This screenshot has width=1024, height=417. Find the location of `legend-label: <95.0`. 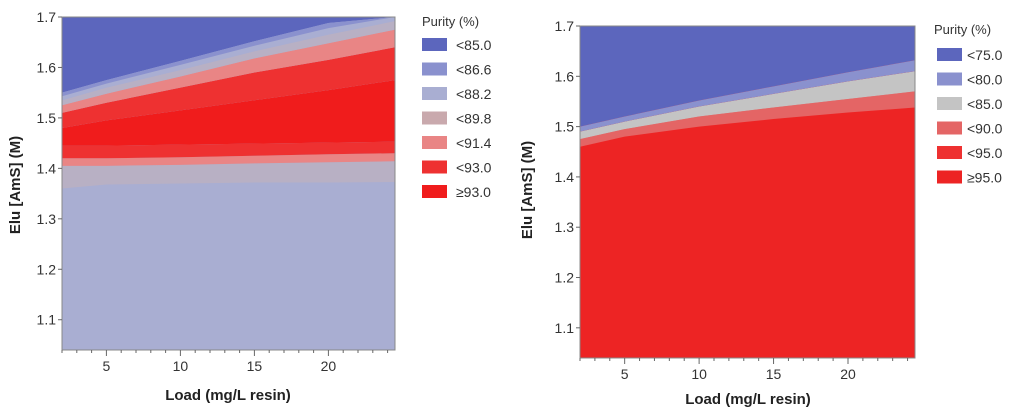

legend-label: <95.0 is located at coordinates (985, 153).